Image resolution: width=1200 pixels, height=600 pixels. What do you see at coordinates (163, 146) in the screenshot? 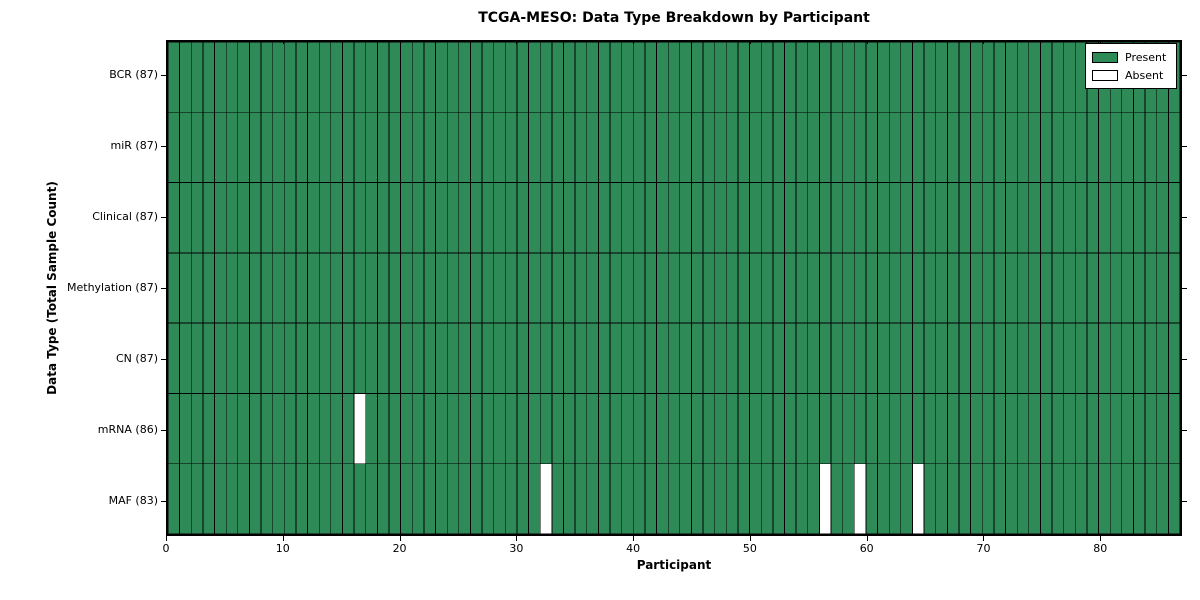
I see `y-tick-mark-left` at bounding box center [163, 146].